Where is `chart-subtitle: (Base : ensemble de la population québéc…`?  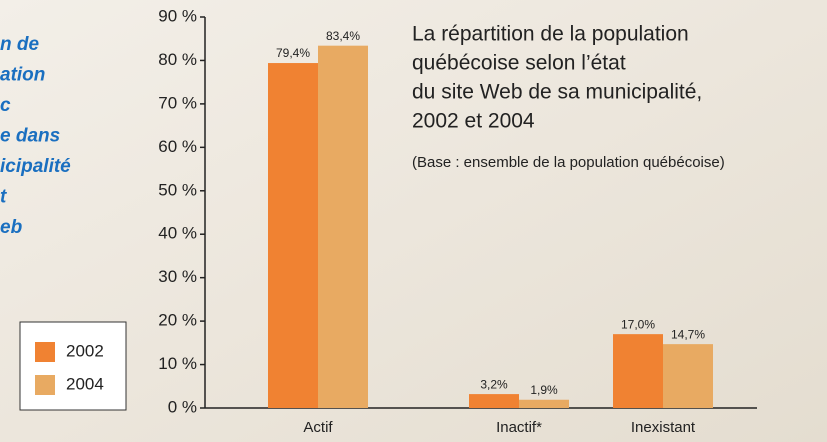
chart-subtitle: (Base : ensemble de la population québéc… is located at coordinates (568, 162).